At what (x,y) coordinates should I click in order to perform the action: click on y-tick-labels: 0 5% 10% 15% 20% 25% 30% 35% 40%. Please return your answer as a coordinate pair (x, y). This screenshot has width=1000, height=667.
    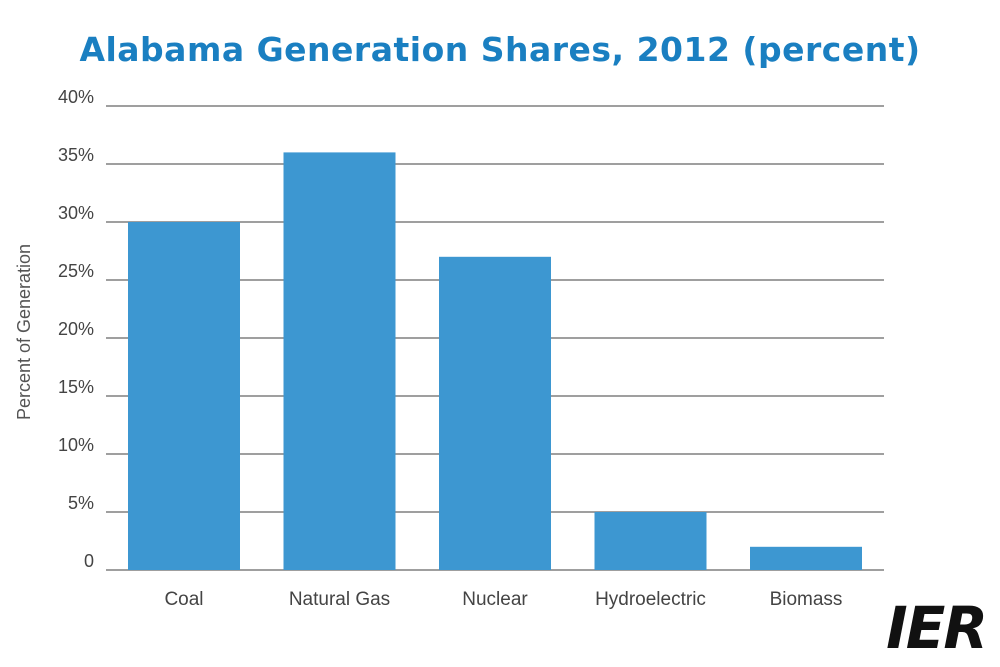
    Looking at the image, I should click on (76, 329).